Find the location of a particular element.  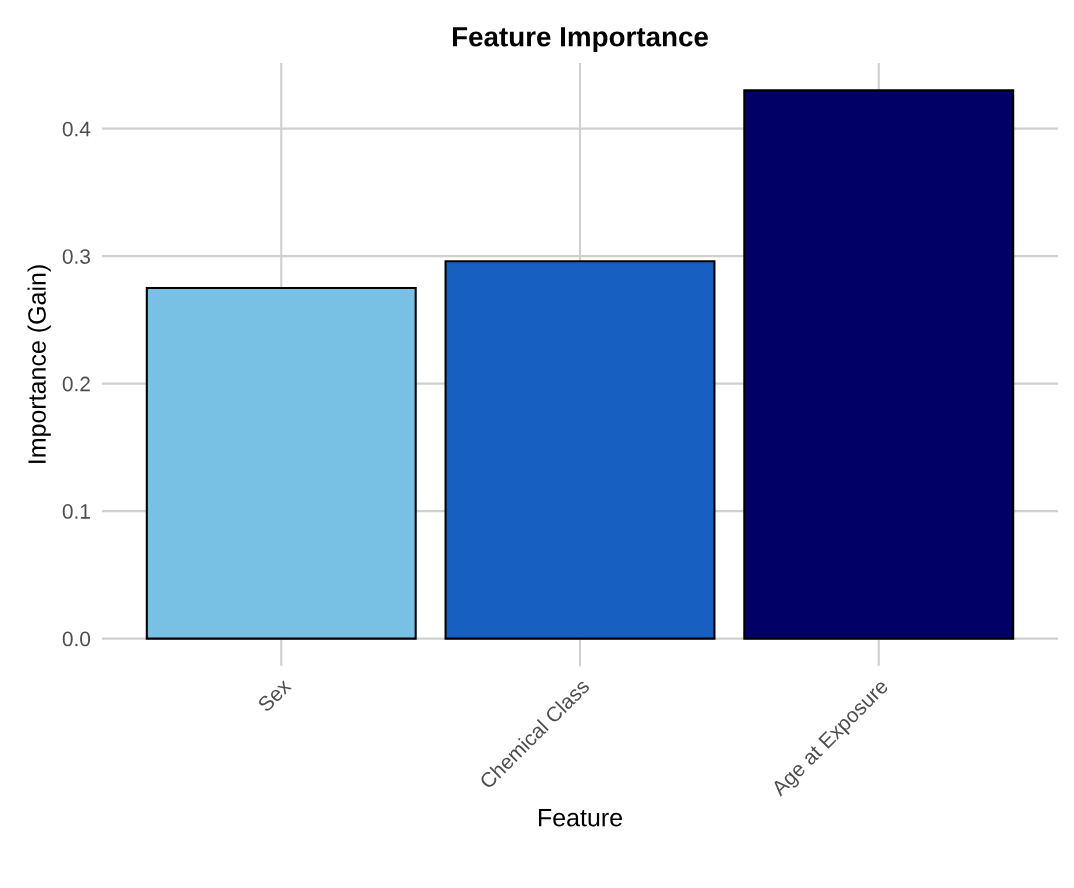

y-tick-label: 0.2 is located at coordinates (76, 384).